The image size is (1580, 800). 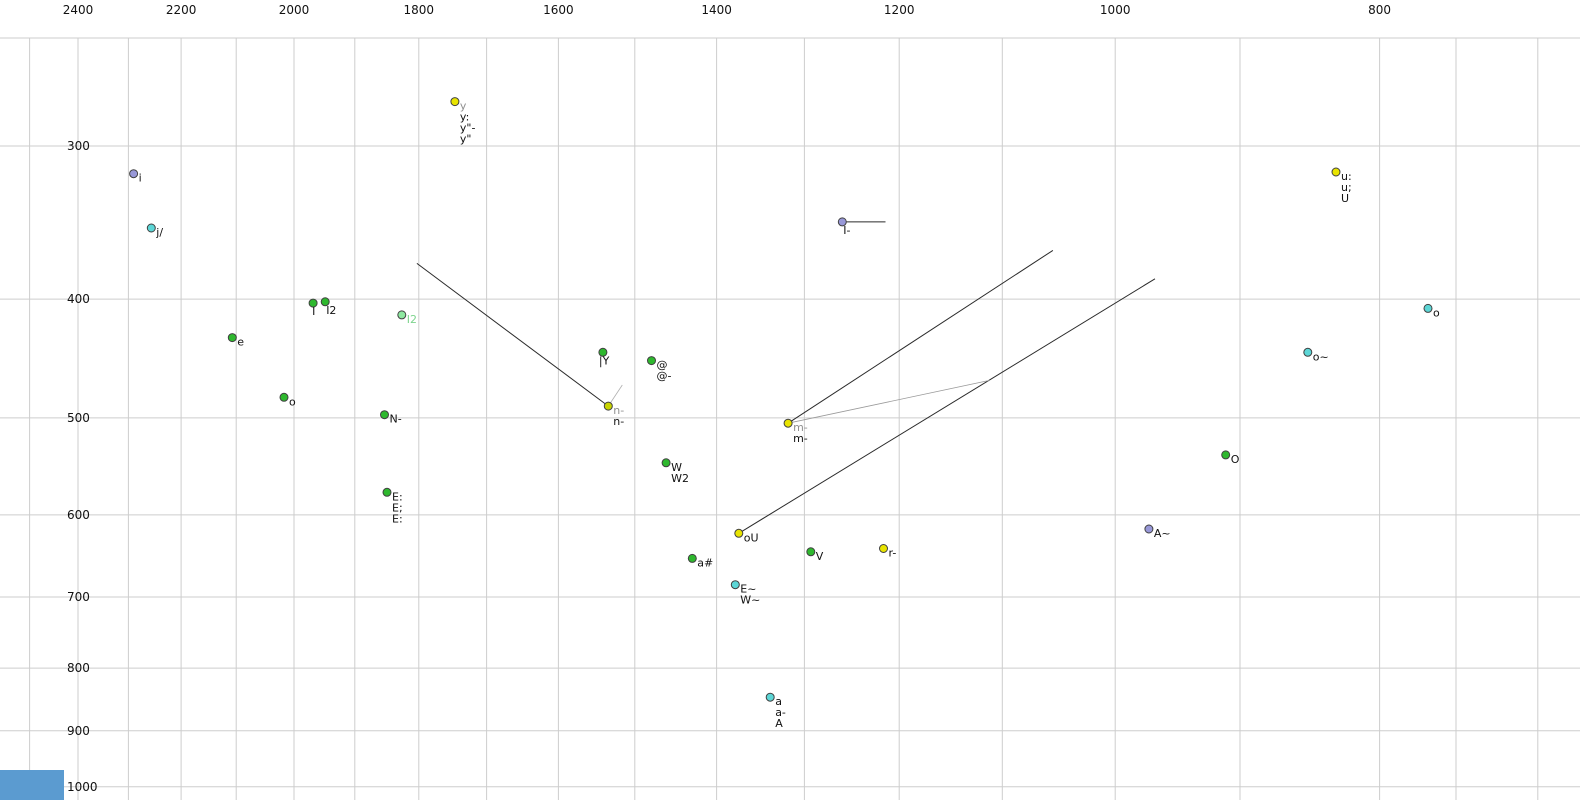 What do you see at coordinates (78, 10) in the screenshot?
I see `x-axis-tick-label: 2400` at bounding box center [78, 10].